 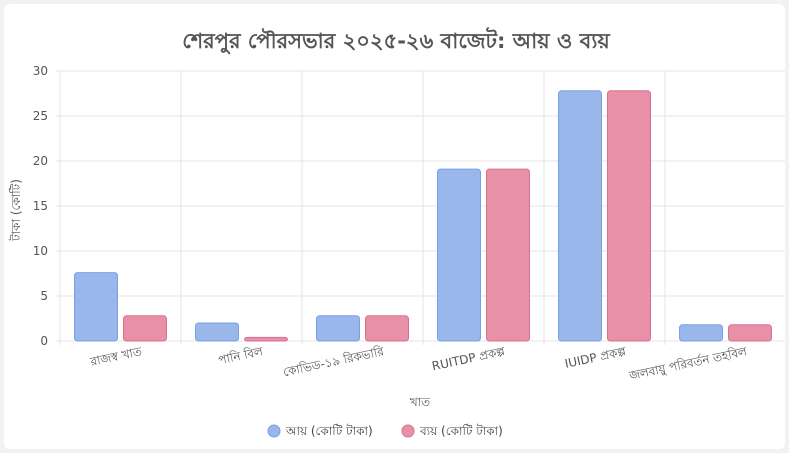 I want to click on y-tick-label: 30, so click(x=40, y=71).